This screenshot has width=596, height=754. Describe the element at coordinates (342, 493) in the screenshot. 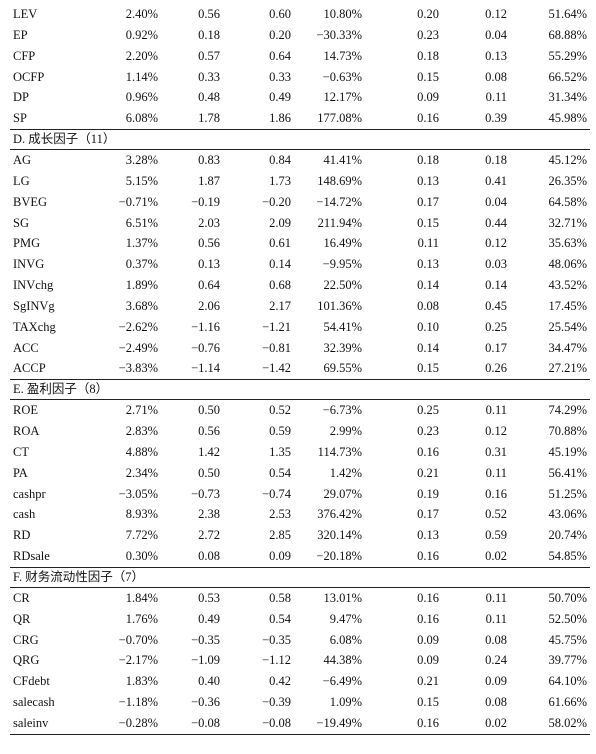

I see `value-cell: 29.07%` at that location.